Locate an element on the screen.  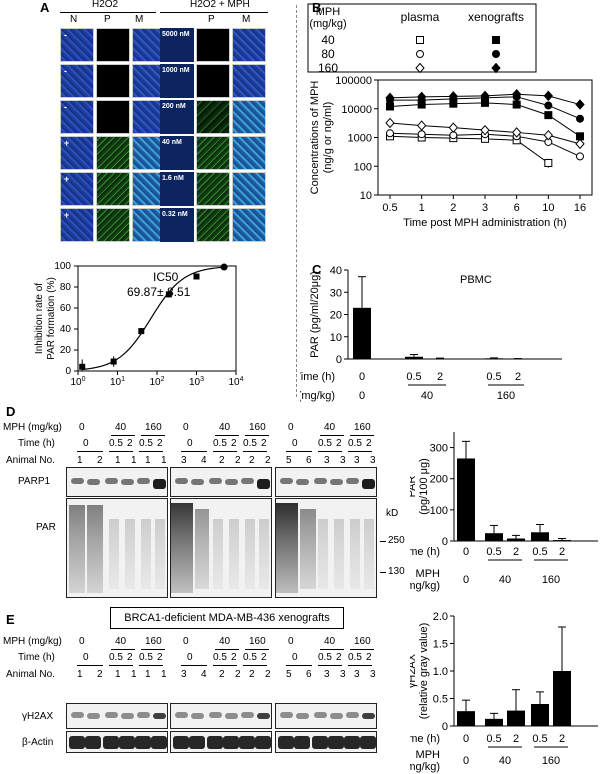
y-tick-label: 200 is located at coordinates (439, 480).